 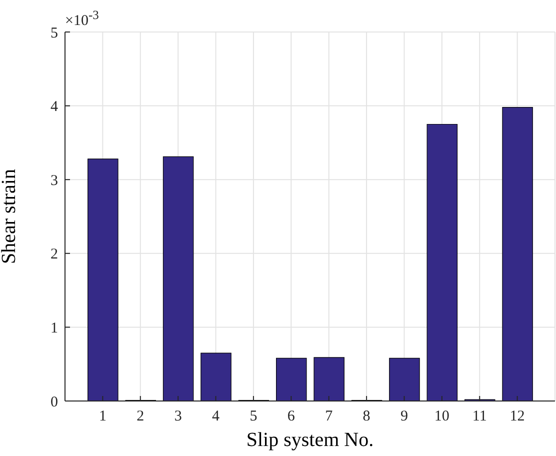 I want to click on x-tick-label: 2, so click(x=140, y=416).